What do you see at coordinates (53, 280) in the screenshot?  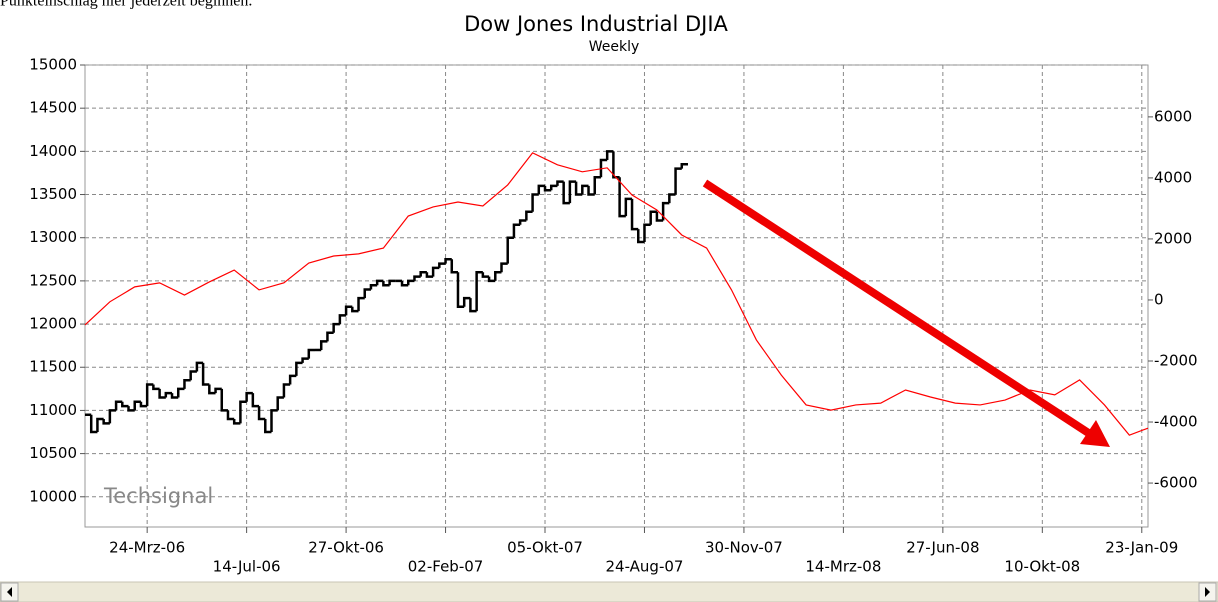 I see `y-tick-label: 12500` at bounding box center [53, 280].